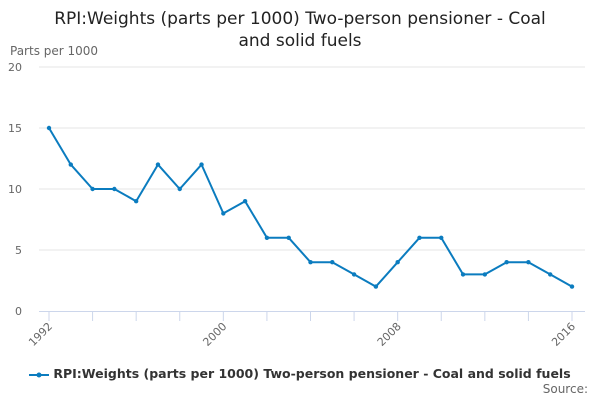  Describe the element at coordinates (54, 51) in the screenshot. I see `y-axis-label: Parts per 1000` at that location.